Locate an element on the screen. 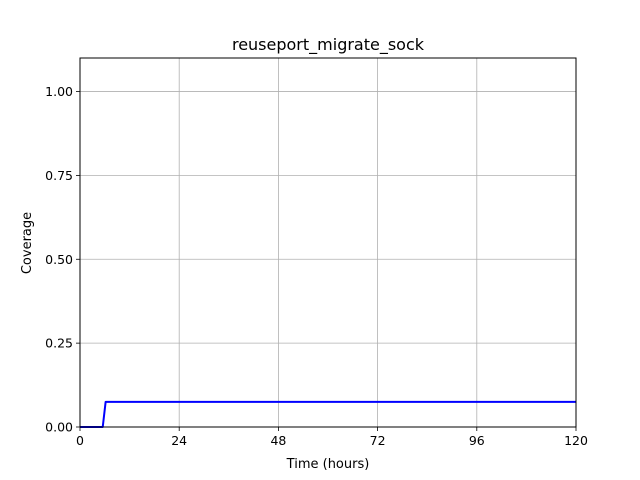 This screenshot has height=480, width=640. x-tick-label: 48 is located at coordinates (278, 440).